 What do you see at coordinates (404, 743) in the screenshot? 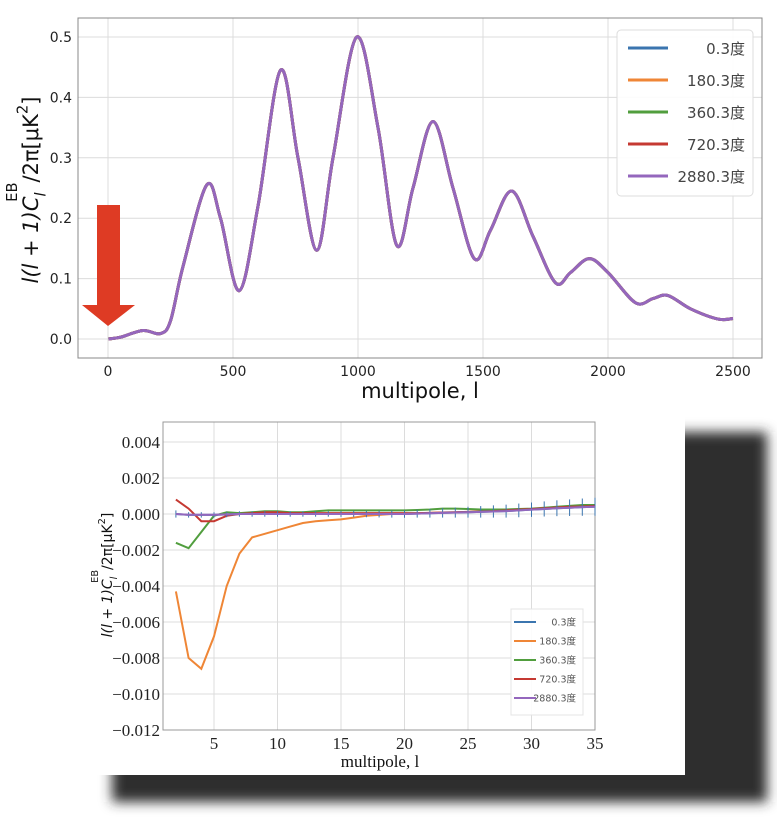
I see `x-tick-label: 20` at bounding box center [404, 743].